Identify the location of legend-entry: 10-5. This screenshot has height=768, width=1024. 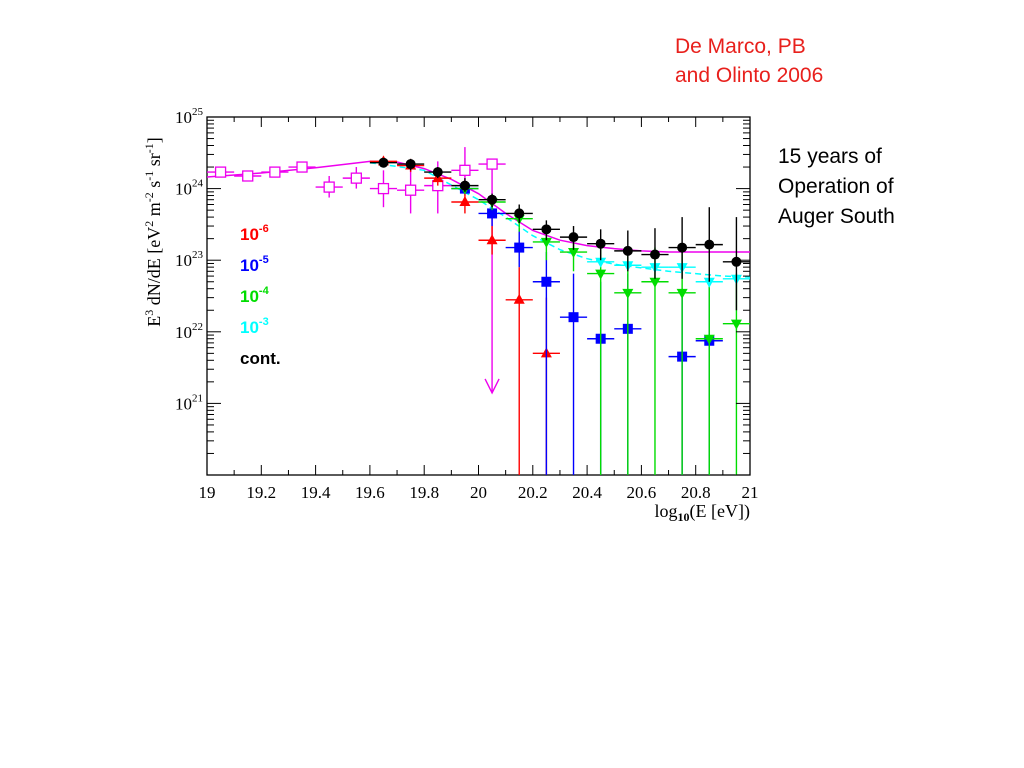
(254, 264).